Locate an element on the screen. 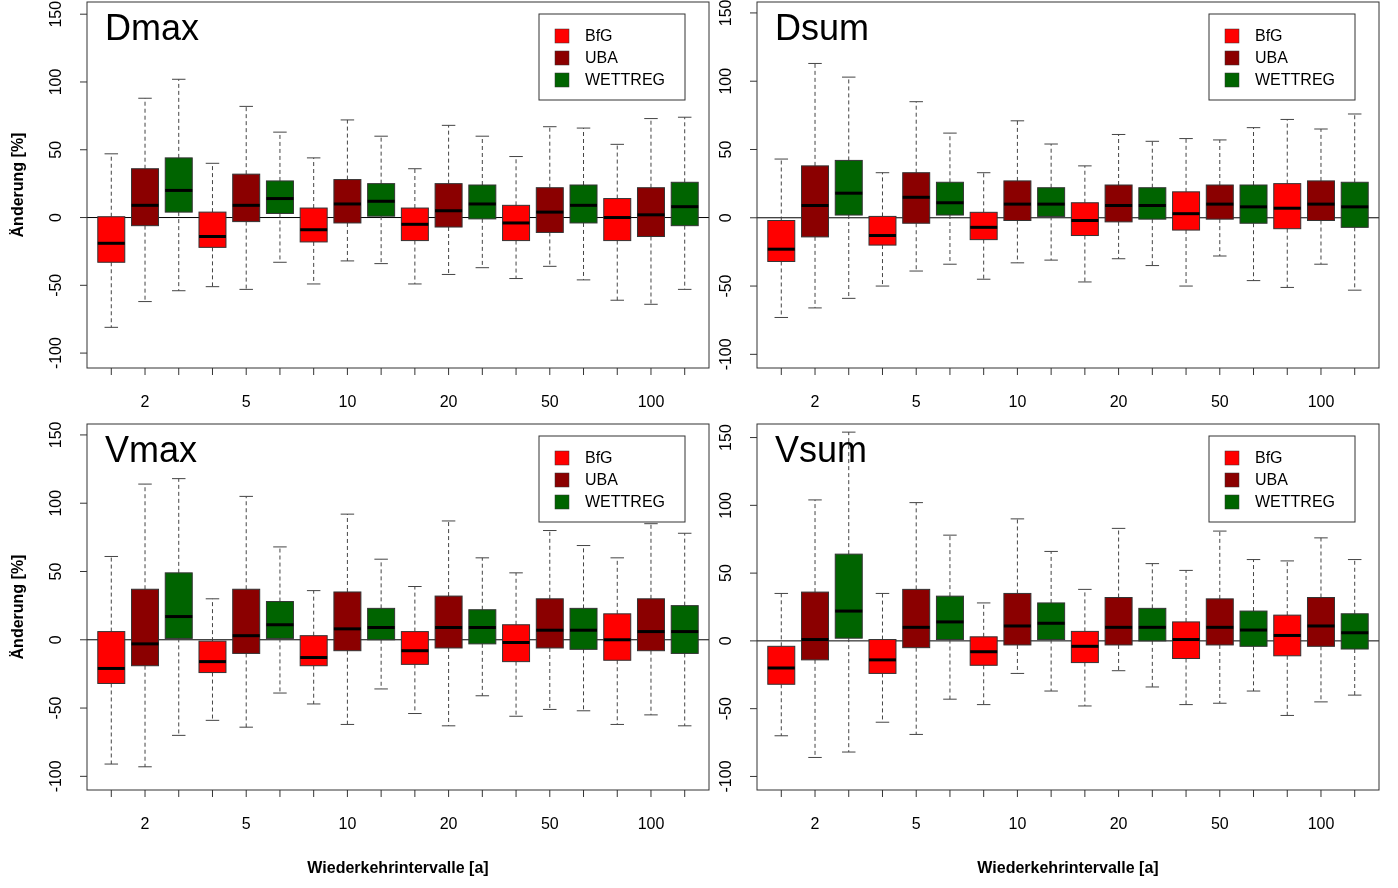 Image resolution: width=1398 pixels, height=888 pixels. chart-title: Vmax is located at coordinates (151, 449).